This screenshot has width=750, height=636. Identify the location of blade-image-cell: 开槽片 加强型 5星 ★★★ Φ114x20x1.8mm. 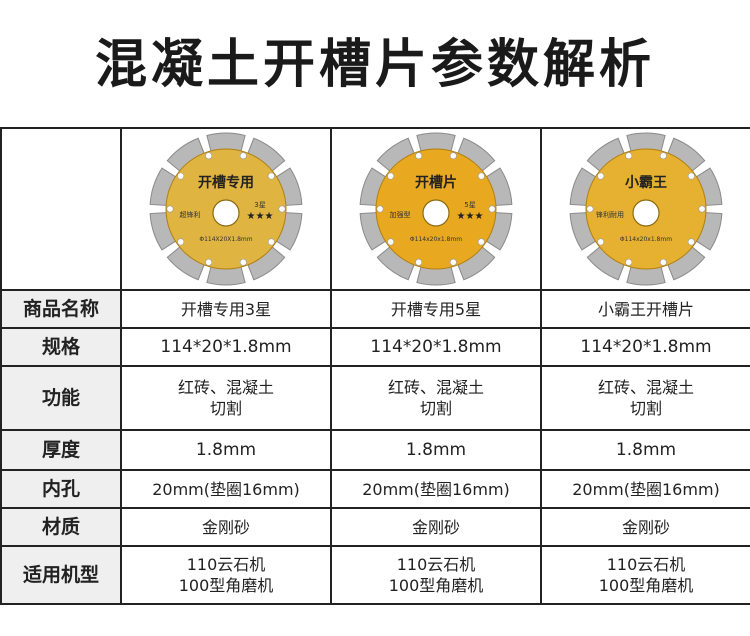
(436, 209).